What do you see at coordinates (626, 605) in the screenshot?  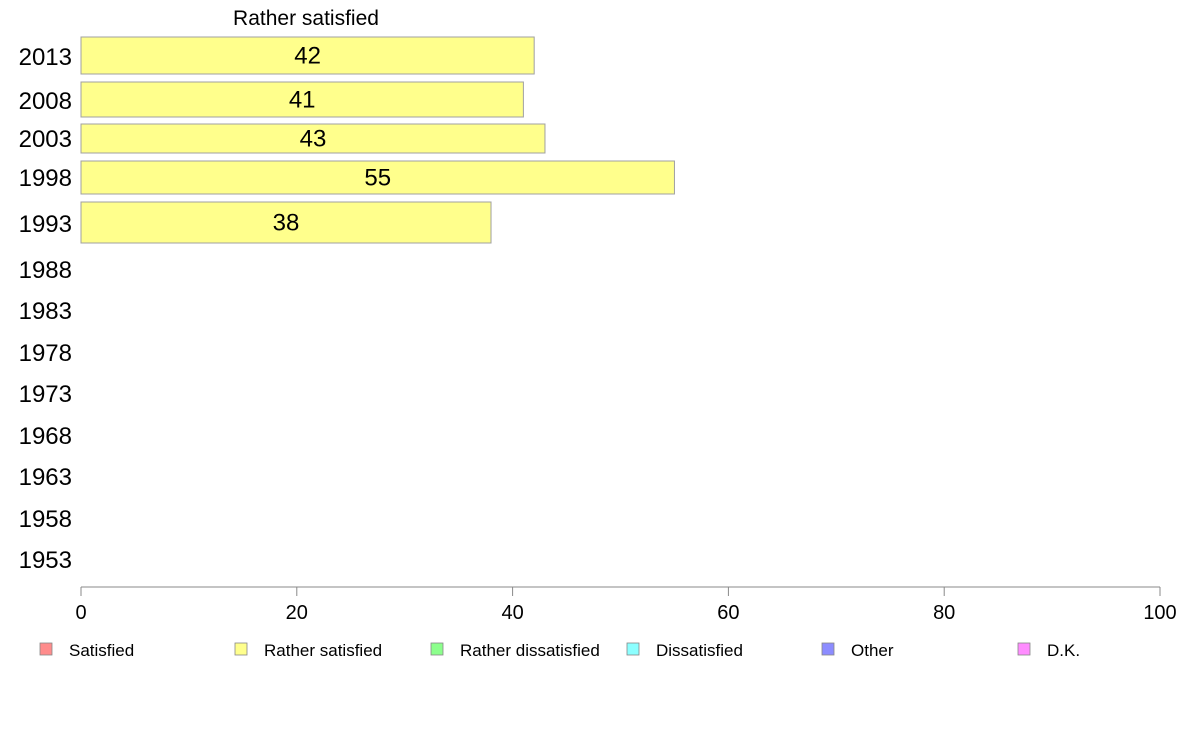 I see `x-axis: 0 20 40 60 80 100` at bounding box center [626, 605].